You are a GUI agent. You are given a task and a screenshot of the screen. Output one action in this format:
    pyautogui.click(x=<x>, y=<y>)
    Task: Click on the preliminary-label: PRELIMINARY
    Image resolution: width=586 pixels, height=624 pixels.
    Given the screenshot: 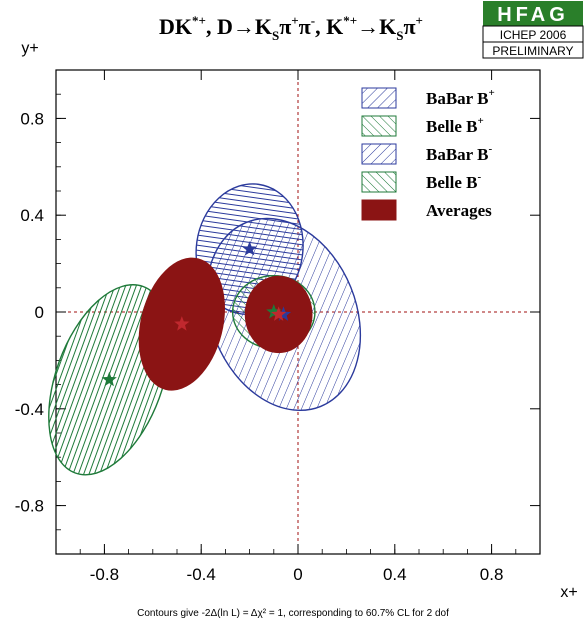 What is the action you would take?
    pyautogui.click(x=532, y=51)
    